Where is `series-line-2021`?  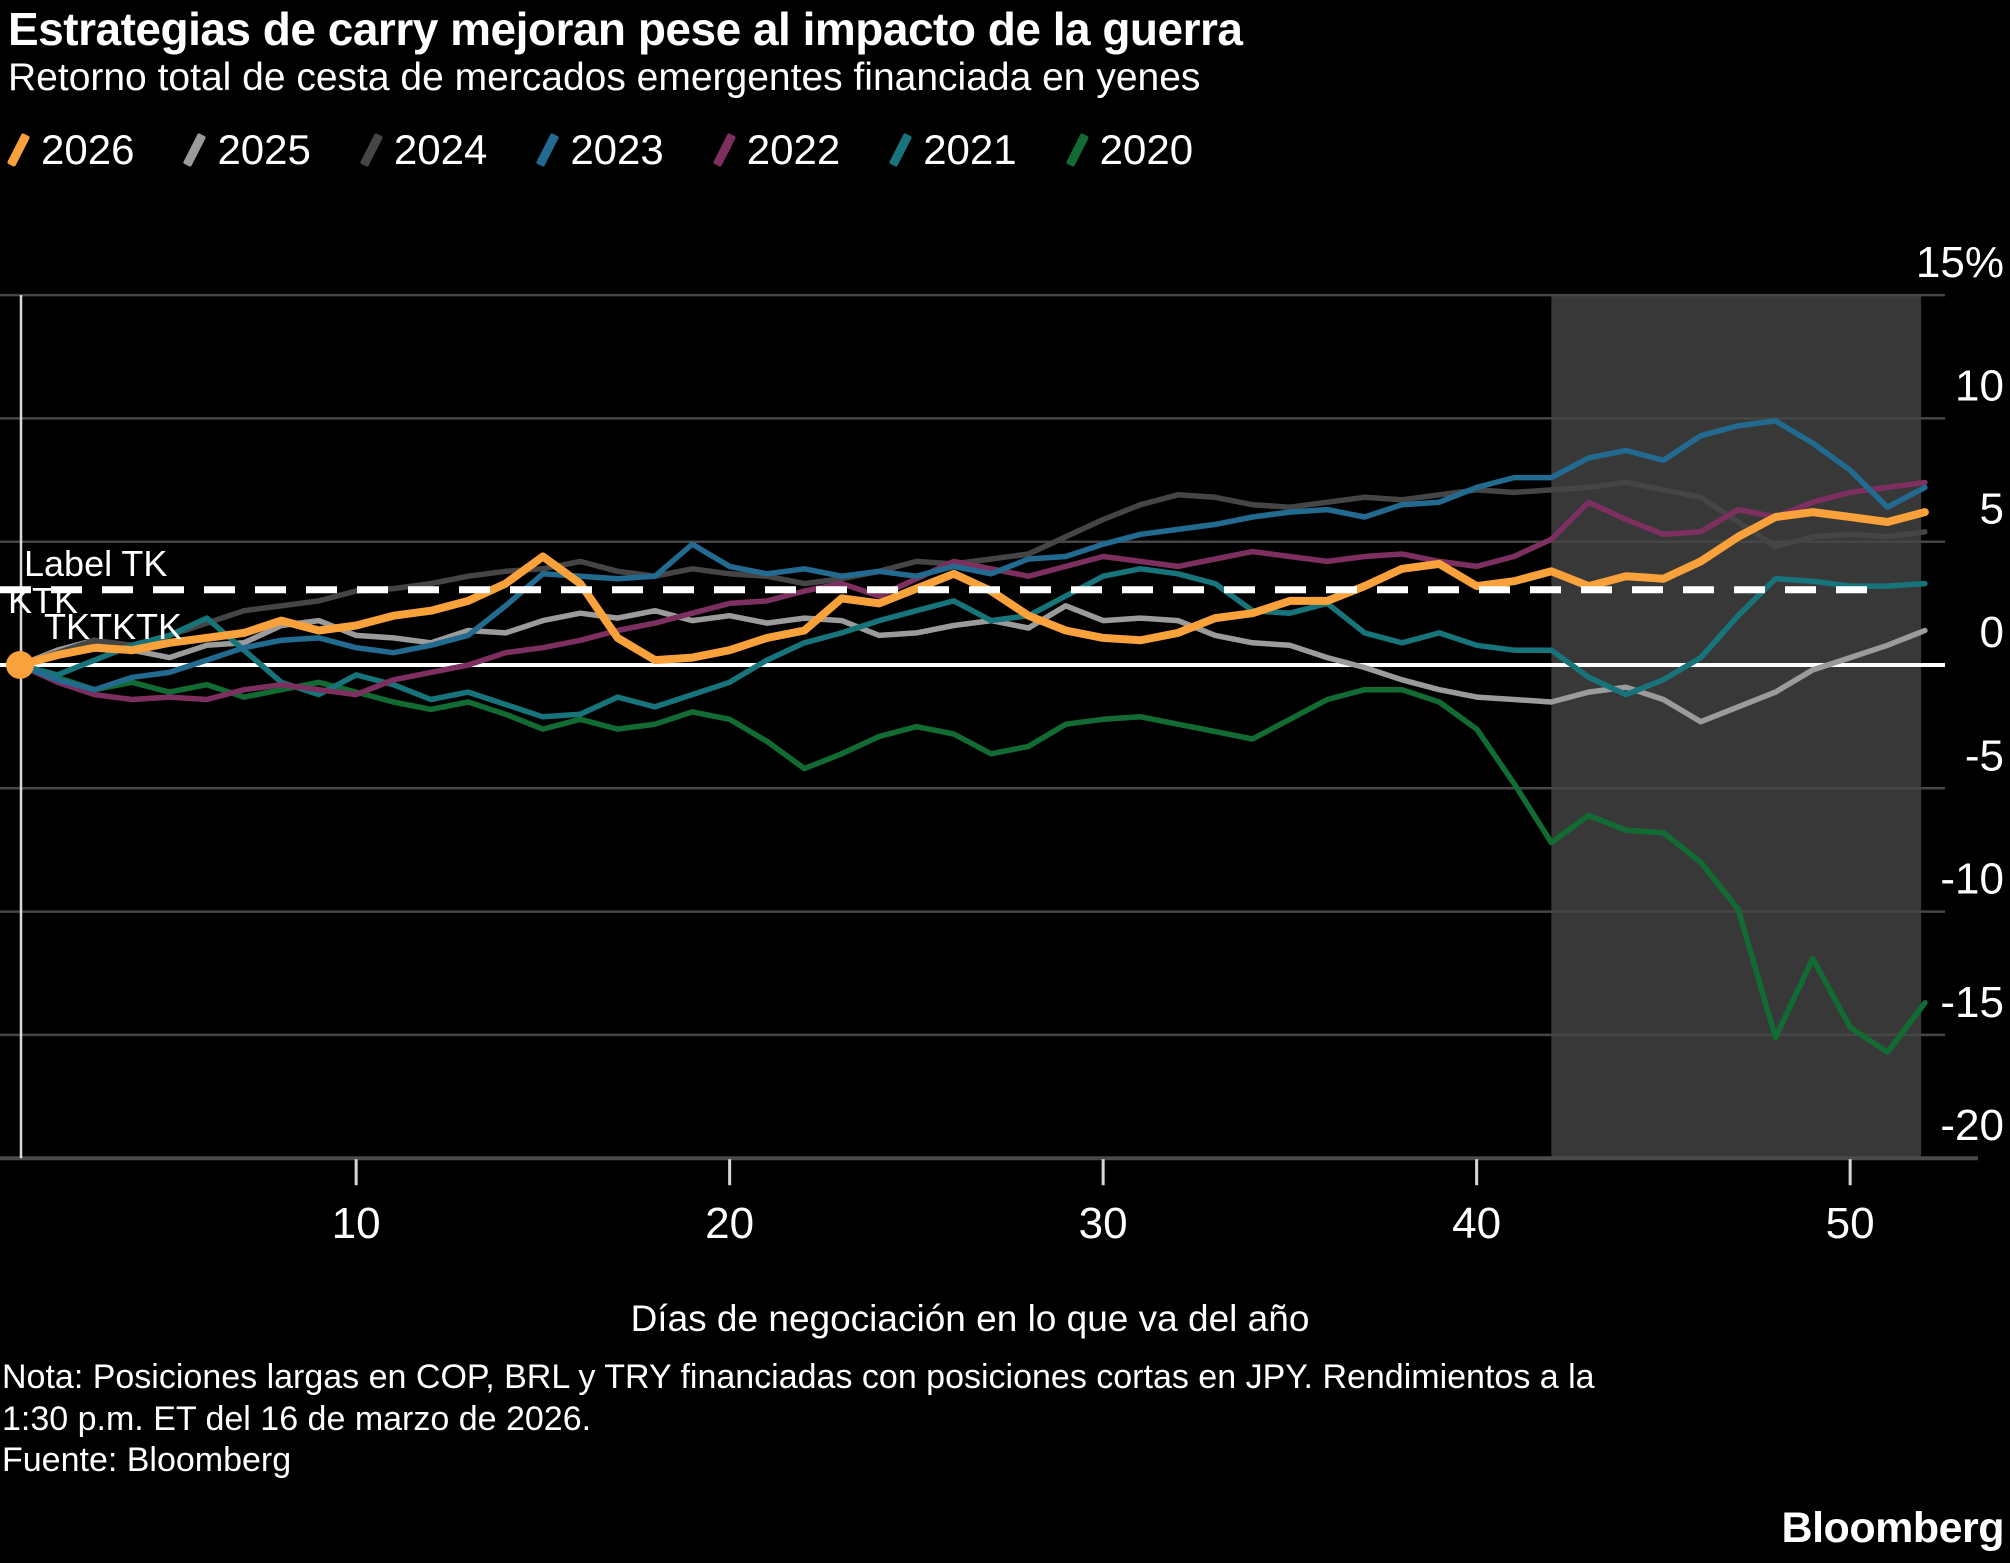 series-line-2021 is located at coordinates (972, 643).